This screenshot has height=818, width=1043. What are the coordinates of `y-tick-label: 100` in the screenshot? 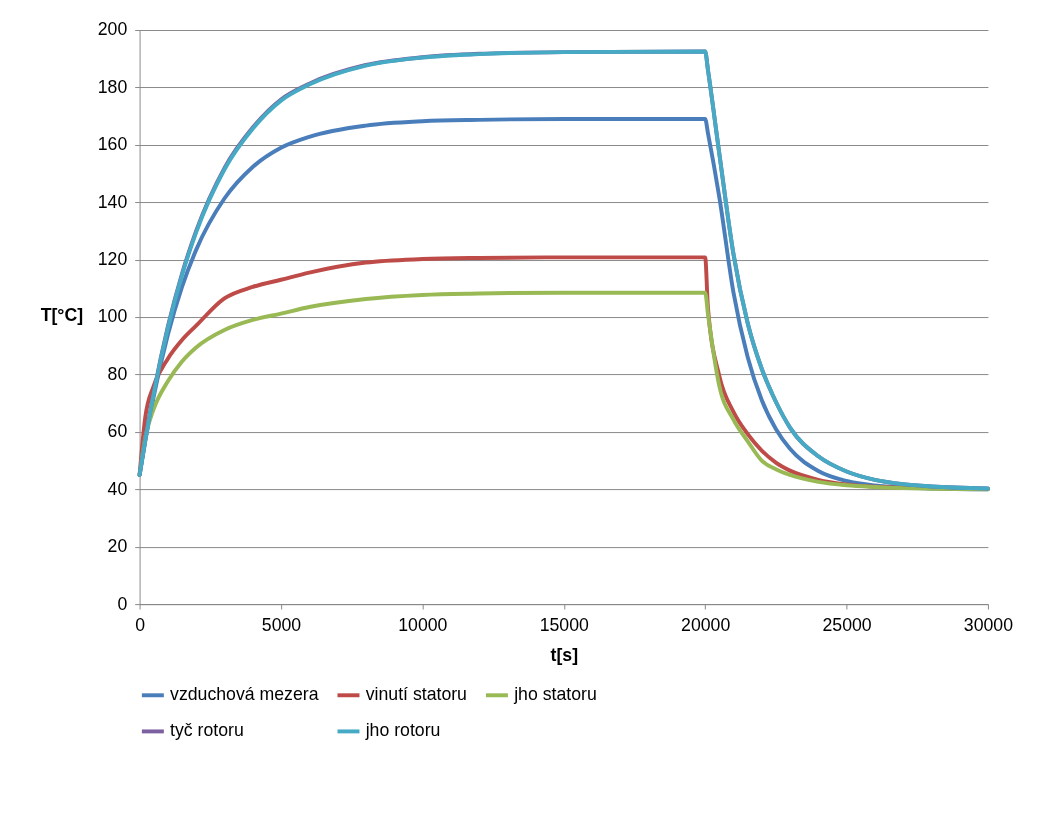 It's located at (112, 316).